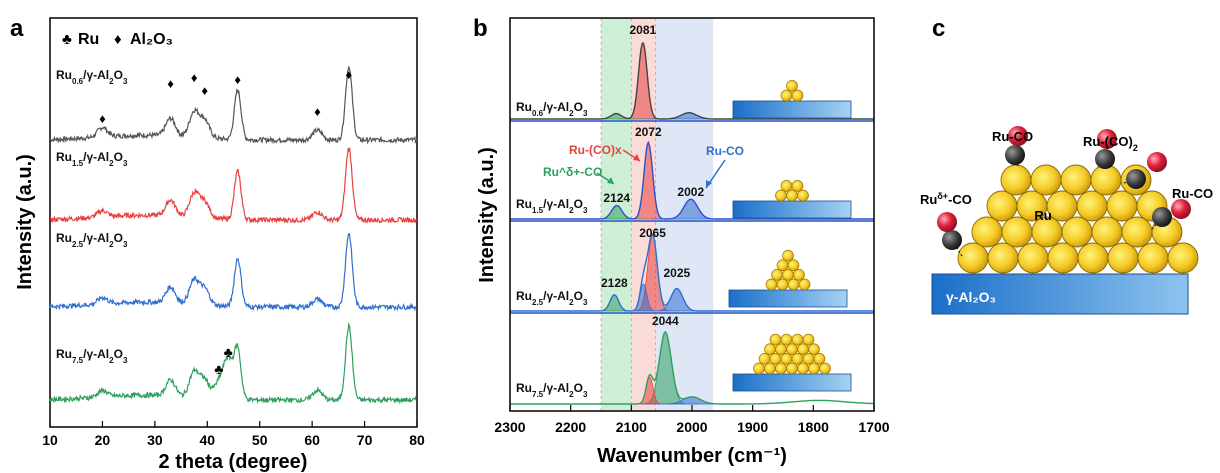 The image size is (1220, 473). What do you see at coordinates (207, 440) in the screenshot?
I see `x-tick-label: 40` at bounding box center [207, 440].